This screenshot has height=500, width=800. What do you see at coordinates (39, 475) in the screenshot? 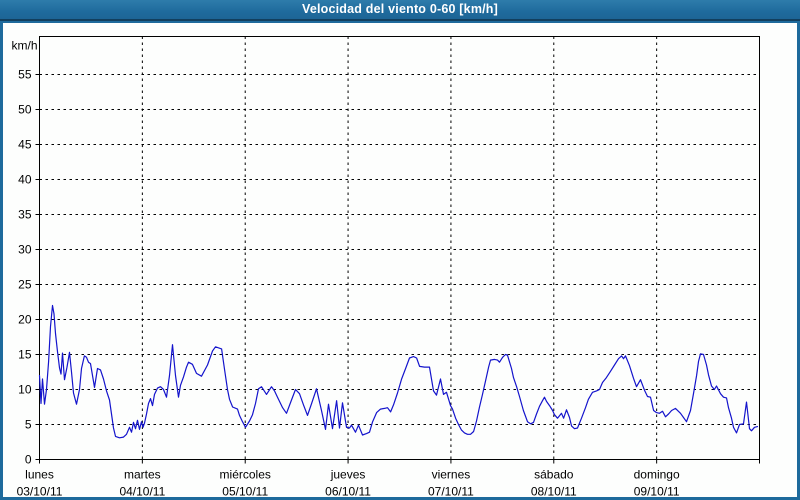
I see `x-day-label: lunes` at bounding box center [39, 475].